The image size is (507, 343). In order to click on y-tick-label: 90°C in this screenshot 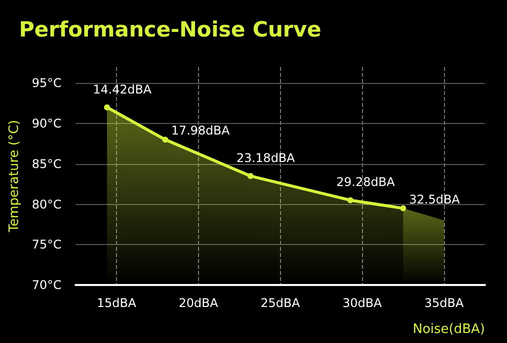, I will do `click(47, 123)`.